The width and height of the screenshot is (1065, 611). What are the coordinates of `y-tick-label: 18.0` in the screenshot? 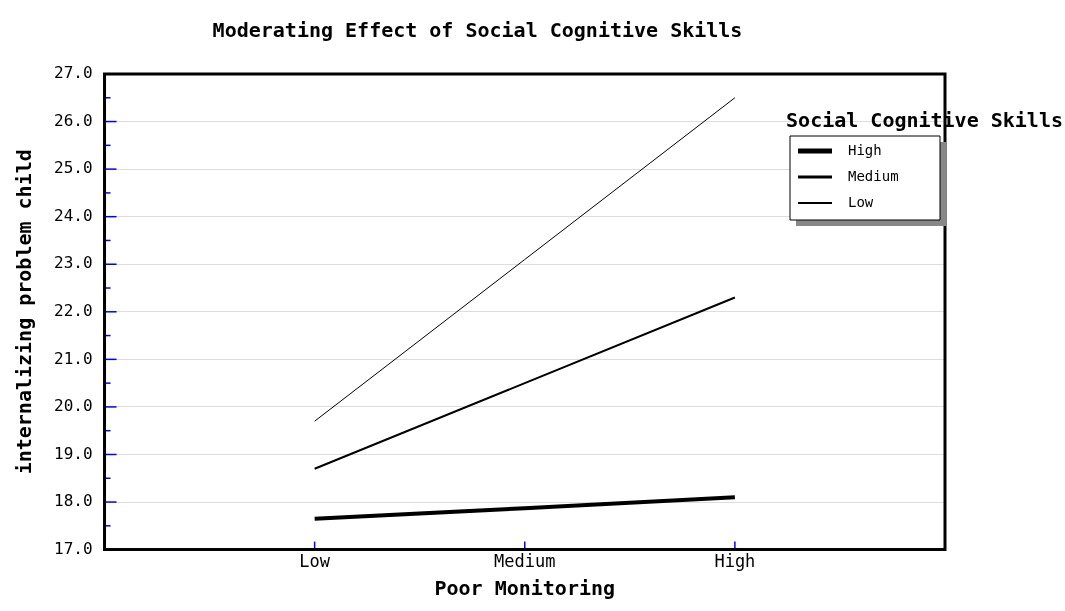 It's located at (73, 501).